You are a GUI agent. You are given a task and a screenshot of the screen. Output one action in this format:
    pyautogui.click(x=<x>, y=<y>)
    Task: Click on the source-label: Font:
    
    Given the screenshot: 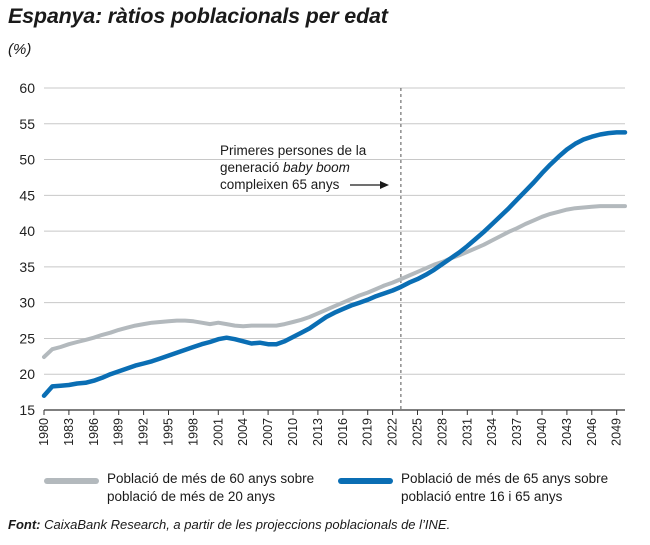 What is the action you would take?
    pyautogui.click(x=24, y=524)
    